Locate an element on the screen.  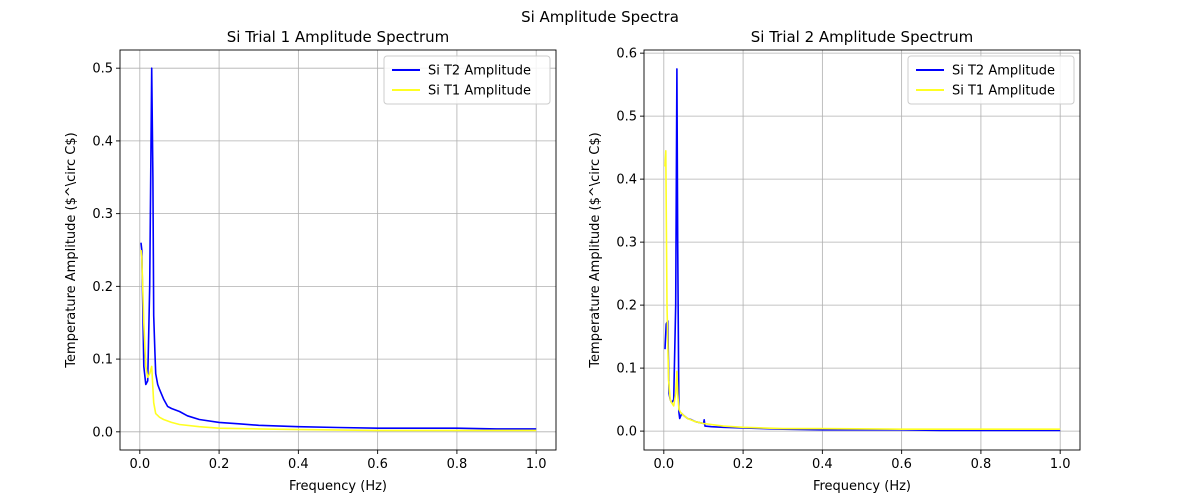
figure-suptitle: Si Amplitude Spectra is located at coordinates (600, 17).